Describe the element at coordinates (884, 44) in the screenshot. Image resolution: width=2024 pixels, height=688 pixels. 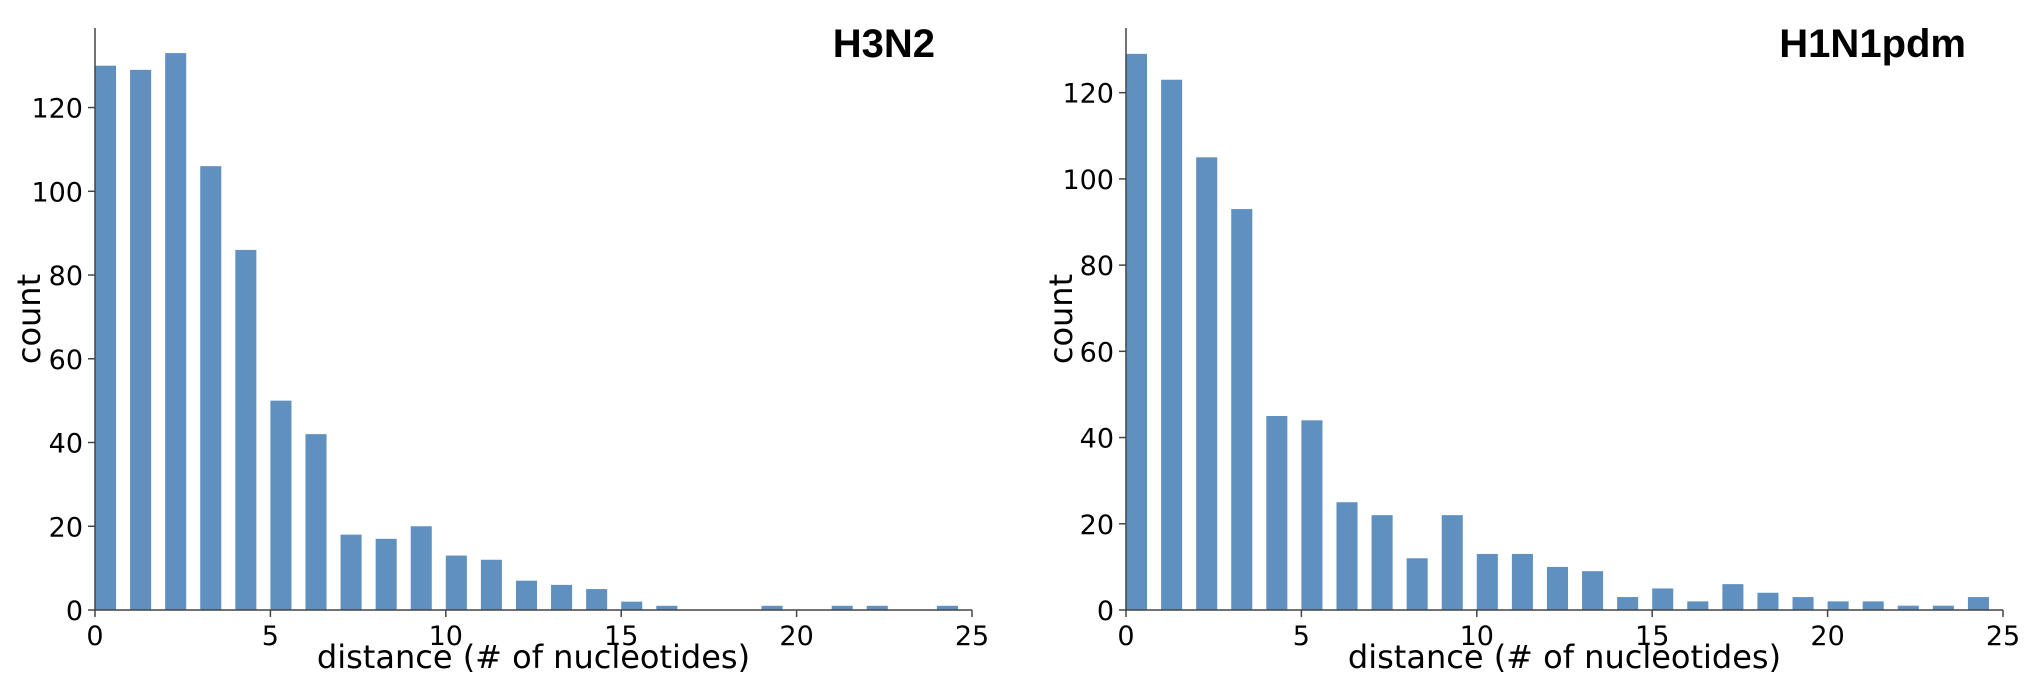
I see `chart-title: H3N2` at that location.